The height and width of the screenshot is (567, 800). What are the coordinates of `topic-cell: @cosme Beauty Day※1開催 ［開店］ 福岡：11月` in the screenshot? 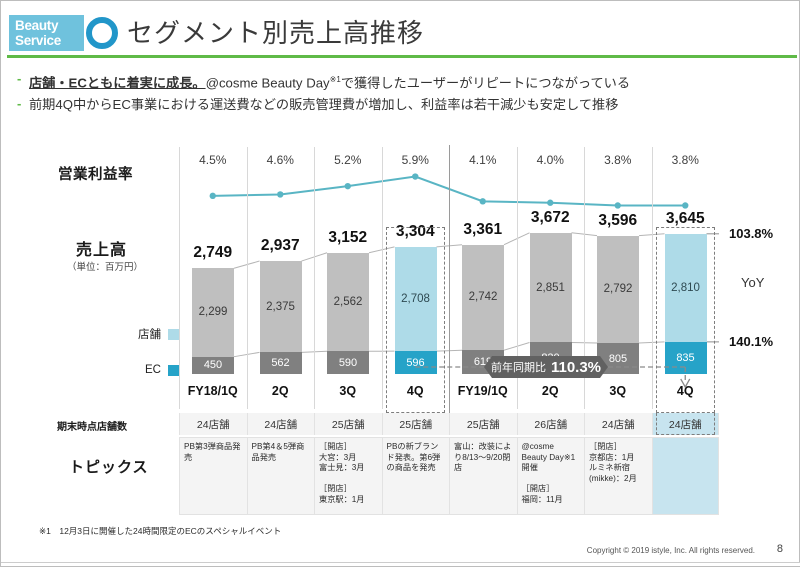 It's located at (550, 476).